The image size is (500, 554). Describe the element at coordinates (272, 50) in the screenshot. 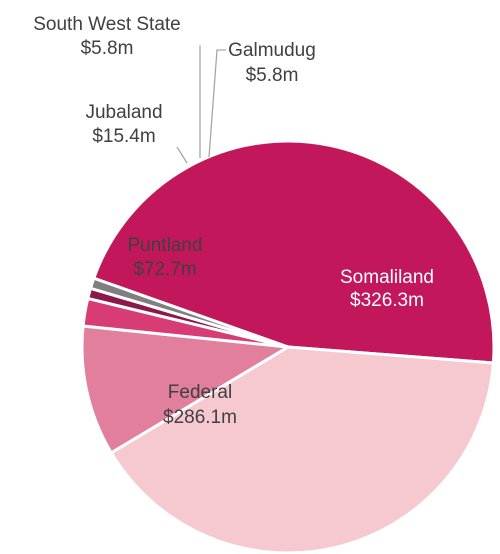

I see `label-galmudug: Galmudug` at that location.